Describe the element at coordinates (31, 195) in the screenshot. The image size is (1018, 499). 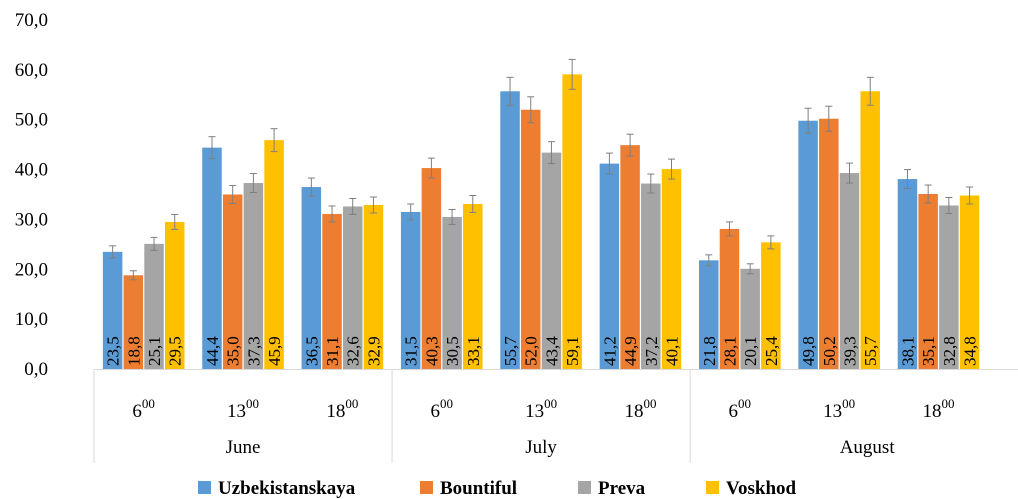
I see `y-axis: 0,0 10,0 20,0 30,0 40,0 50,0 60,0 70,0` at that location.